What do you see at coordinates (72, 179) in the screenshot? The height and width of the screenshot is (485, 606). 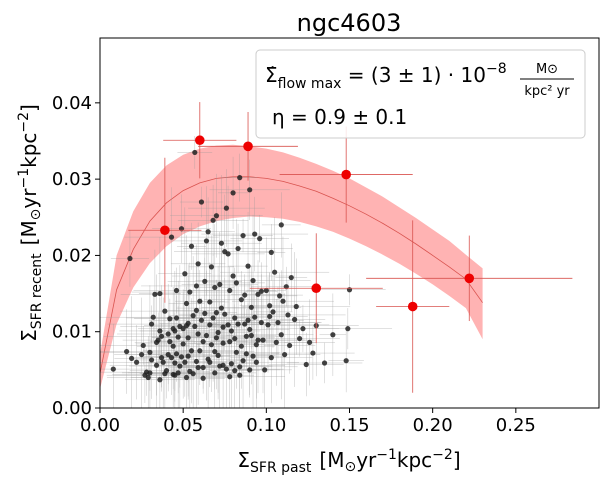 I see `y-tick-label: 0.03` at bounding box center [72, 179].